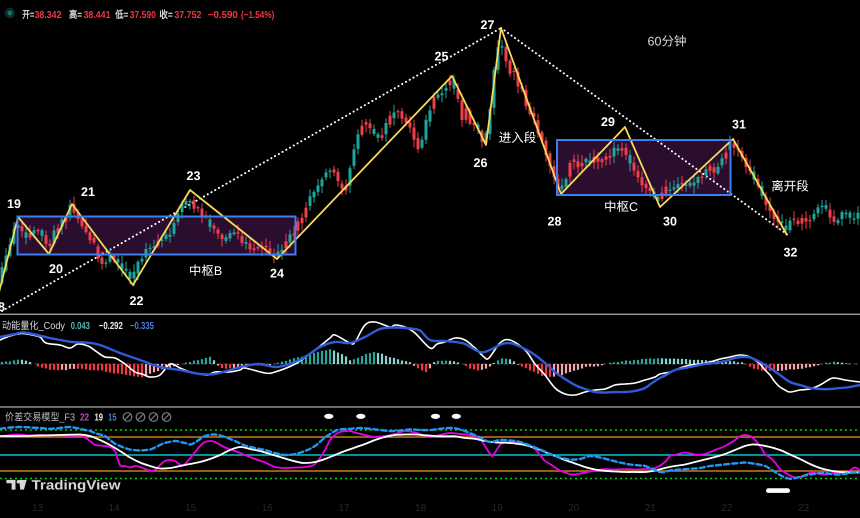 This screenshot has width=860, height=518. What do you see at coordinates (277, 274) in the screenshot?
I see `svg-text: 24` at bounding box center [277, 274].